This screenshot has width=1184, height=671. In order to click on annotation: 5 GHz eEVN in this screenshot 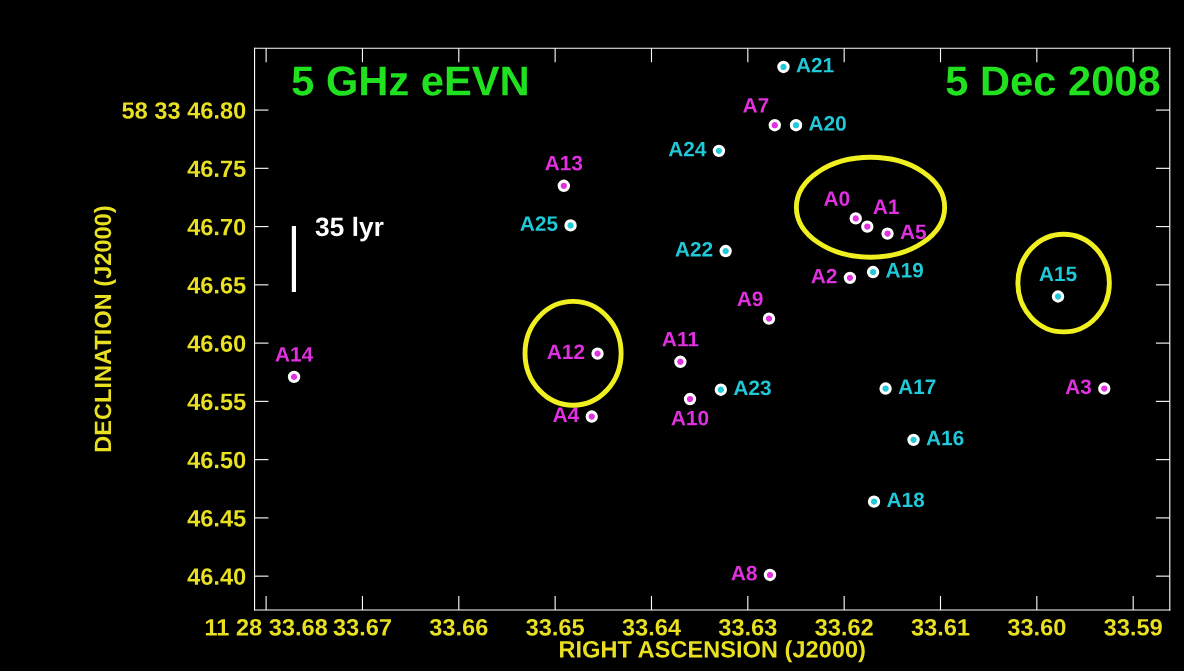, I will do `click(409, 81)`.